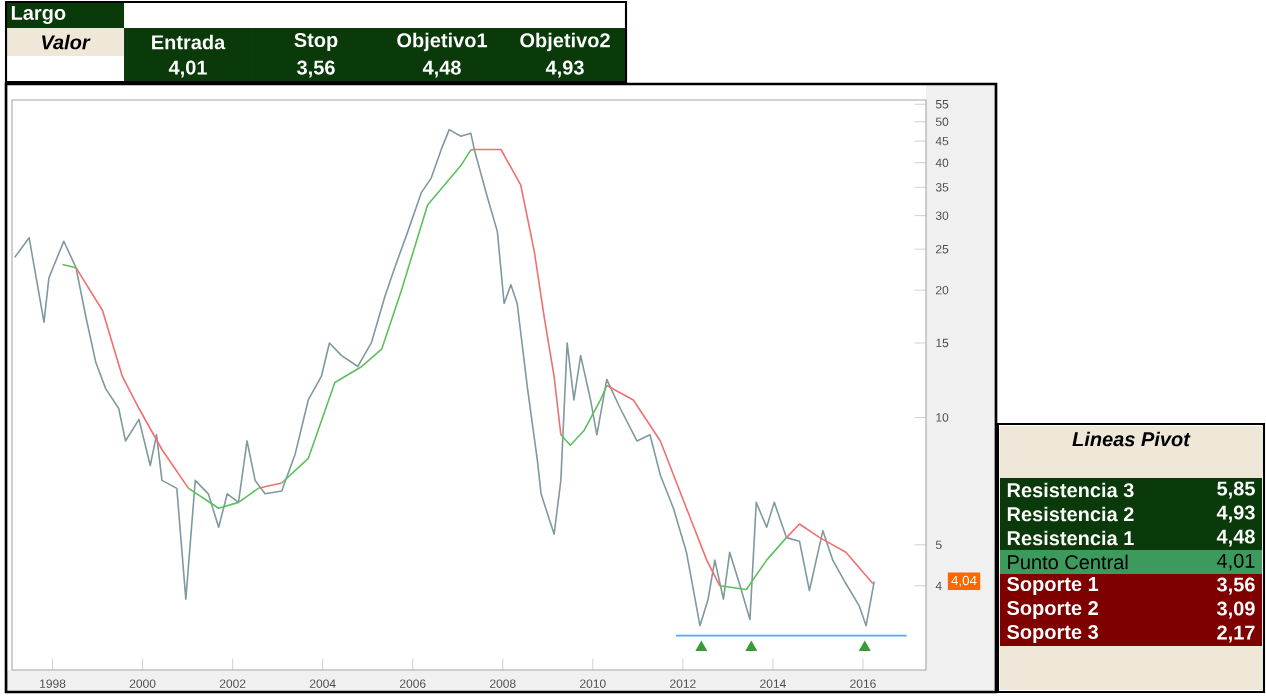 This screenshot has width=1266, height=700. I want to click on text: Objetivo1, so click(442, 42).